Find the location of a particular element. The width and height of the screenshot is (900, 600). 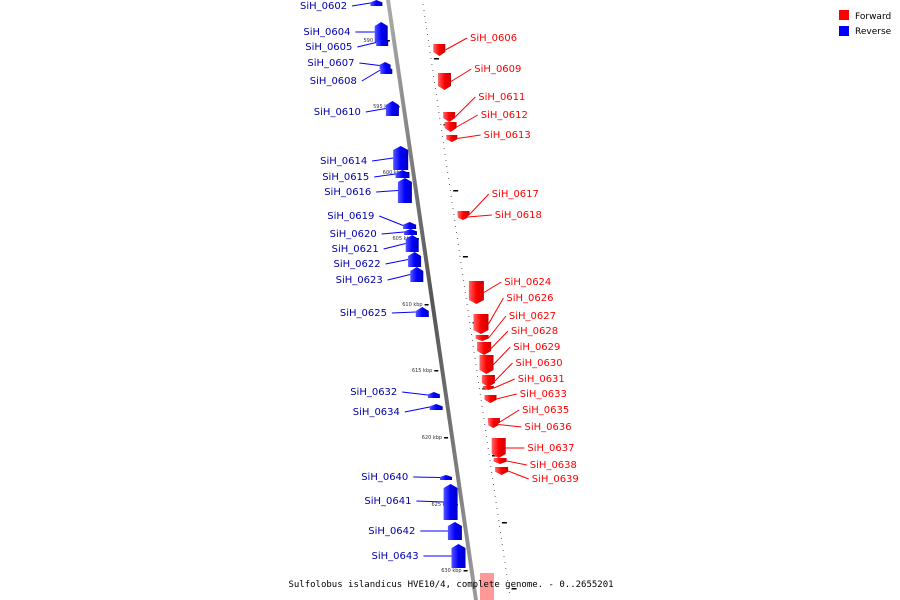

gene-label-sih-0612: SiH_0612 is located at coordinates (504, 115).